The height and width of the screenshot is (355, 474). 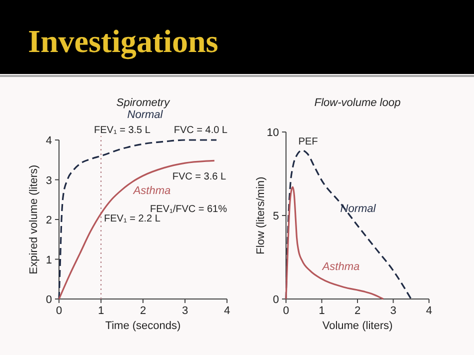 I want to click on chart-title: Flow-volume loop, so click(x=357, y=103).